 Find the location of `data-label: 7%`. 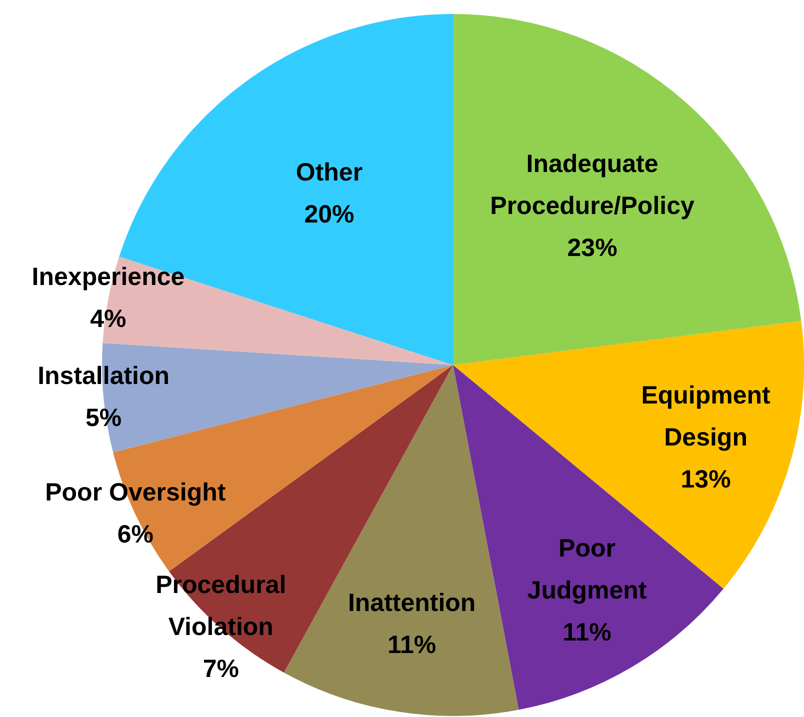

data-label: 7% is located at coordinates (220, 669).